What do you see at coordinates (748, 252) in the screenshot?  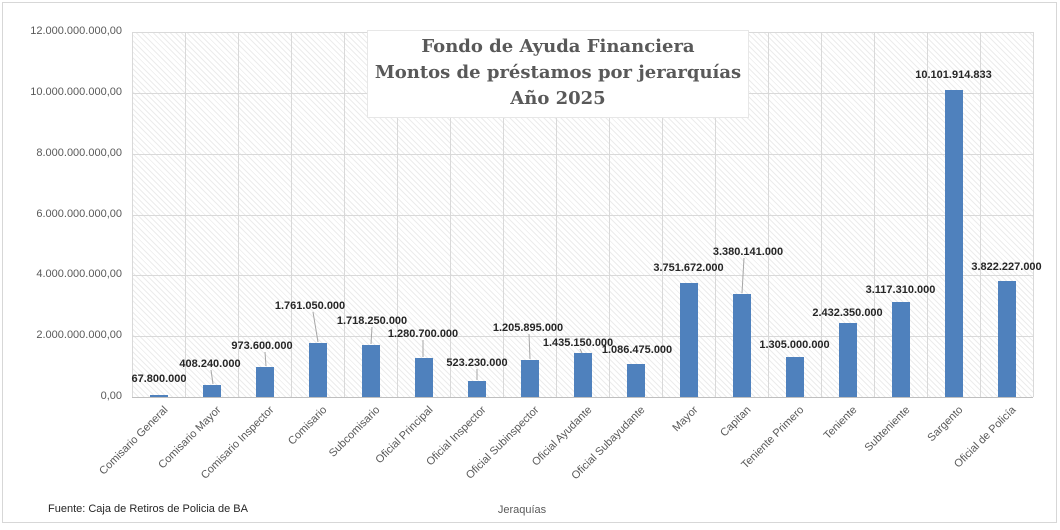 I see `data-label: 3.380.141.000` at bounding box center [748, 252].